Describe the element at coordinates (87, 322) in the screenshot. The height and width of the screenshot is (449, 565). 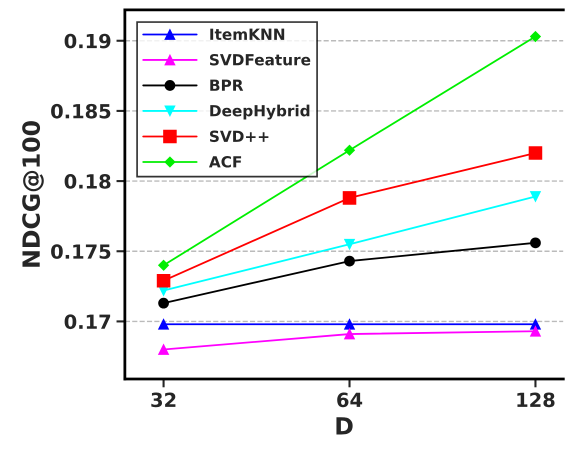
I see `y-tick-label: 0.17` at that location.